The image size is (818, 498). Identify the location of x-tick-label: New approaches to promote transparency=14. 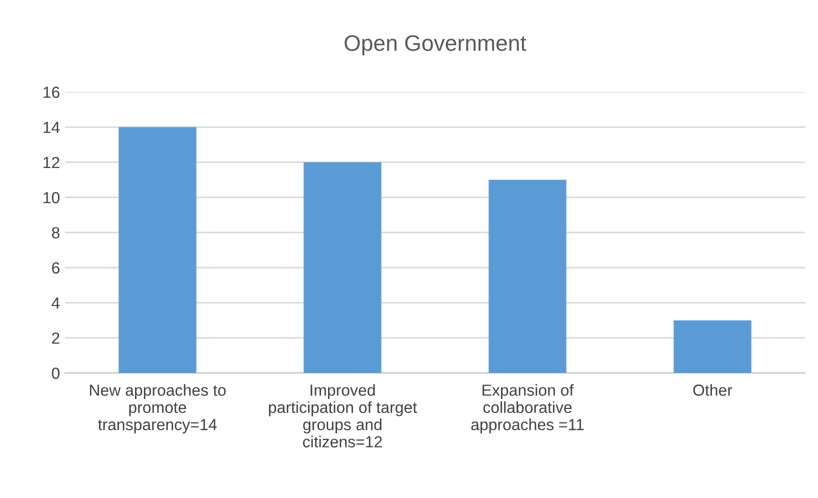
(158, 409).